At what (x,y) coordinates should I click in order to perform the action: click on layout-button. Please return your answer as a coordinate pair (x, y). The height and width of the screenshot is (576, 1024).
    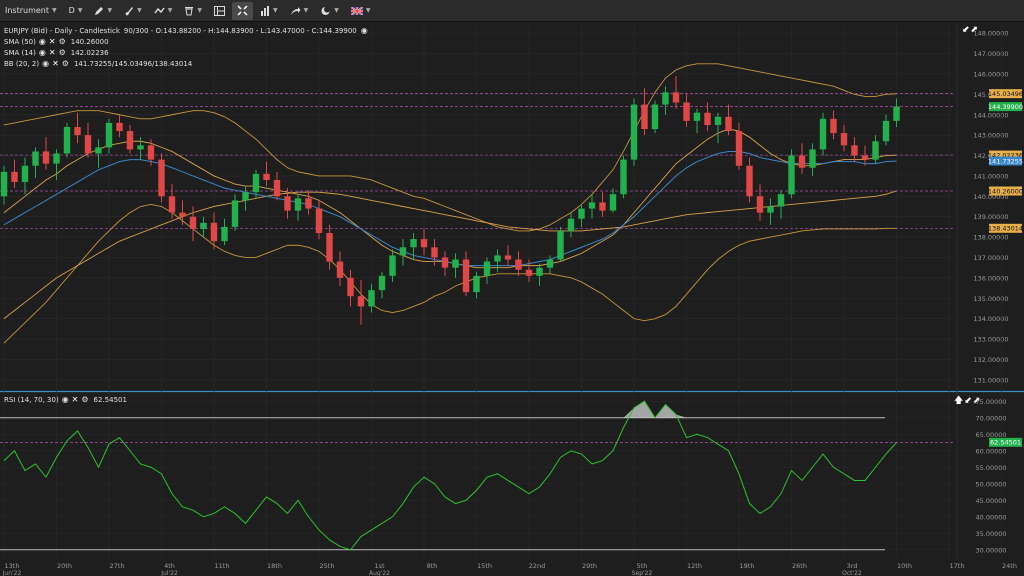
    Looking at the image, I should click on (219, 11).